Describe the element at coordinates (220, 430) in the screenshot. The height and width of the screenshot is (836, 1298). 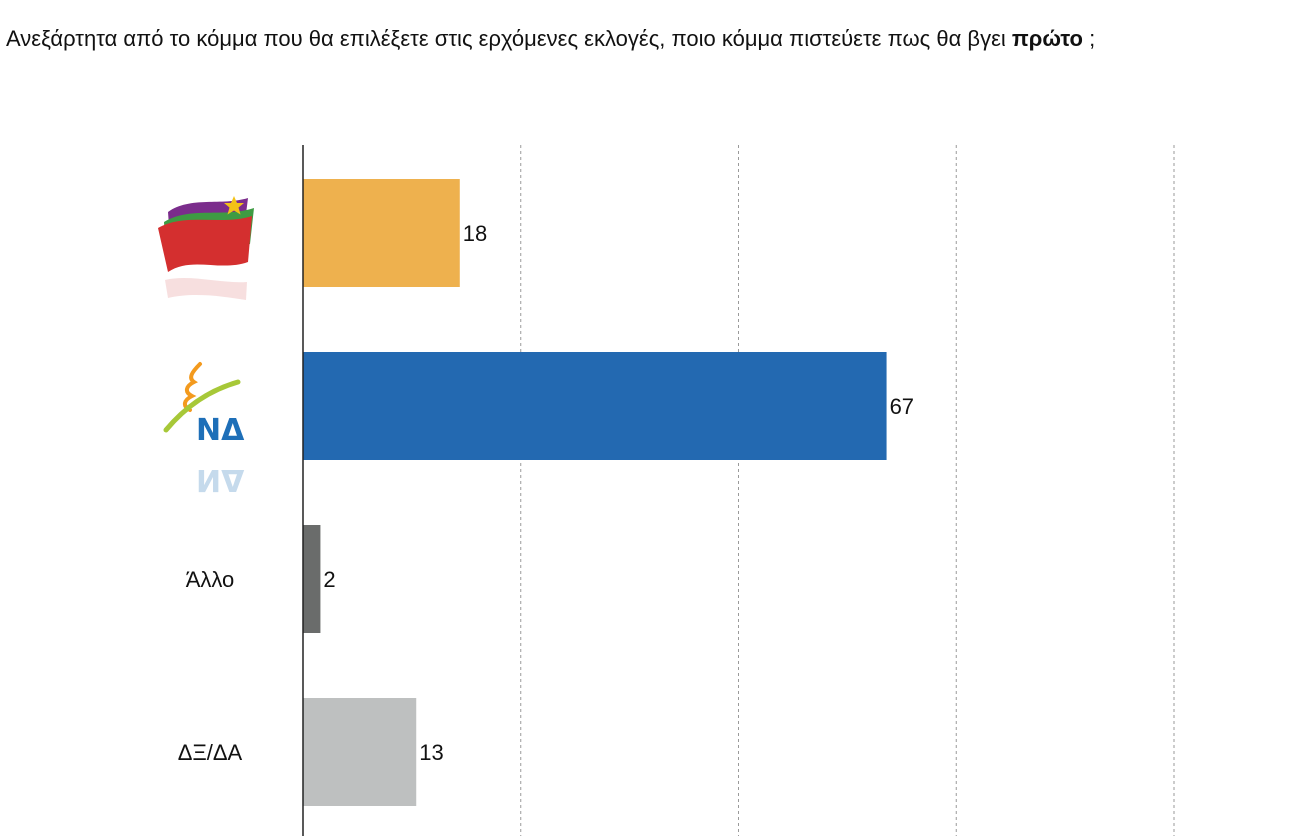
I see `nd-logo-text: ΝΔ` at that location.